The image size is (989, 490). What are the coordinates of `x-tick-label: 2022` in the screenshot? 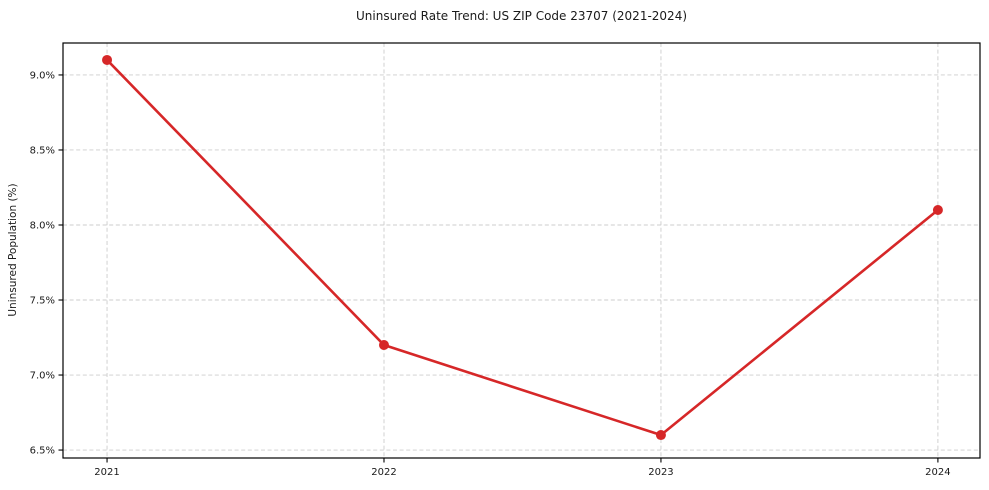 It's located at (383, 472).